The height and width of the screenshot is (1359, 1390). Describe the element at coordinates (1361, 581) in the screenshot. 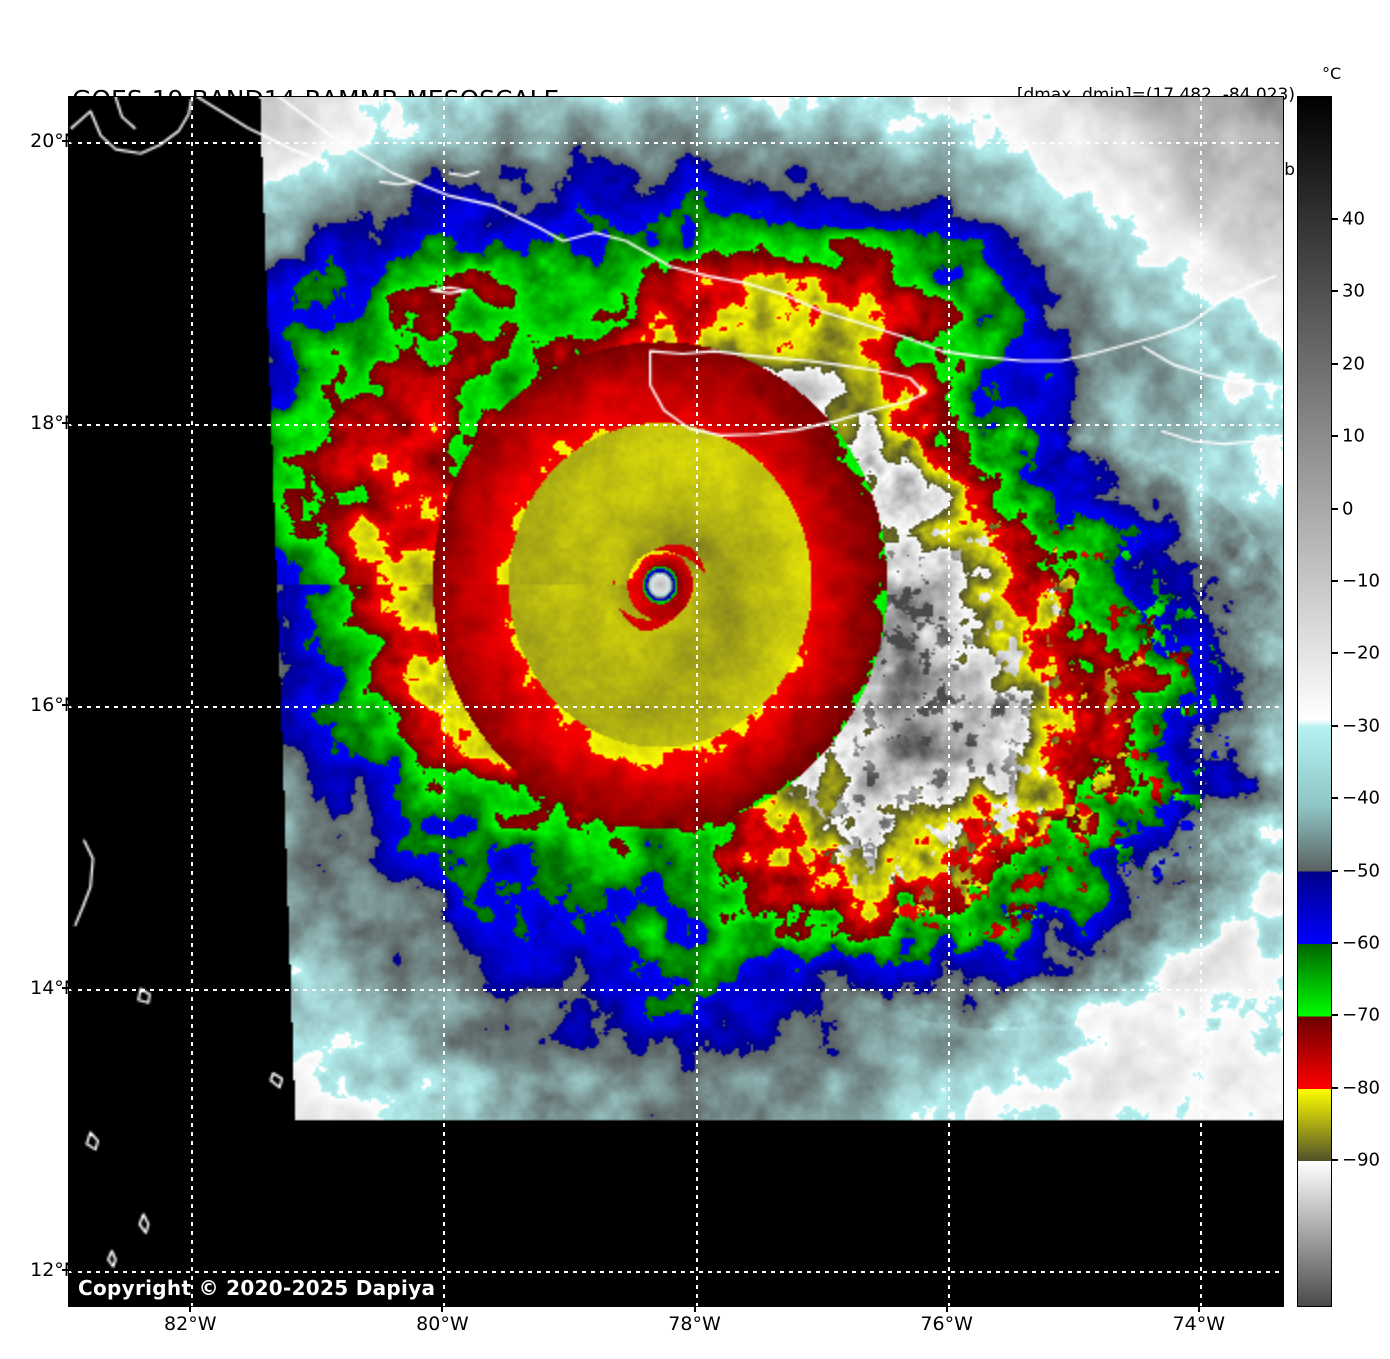

I see `colorbar-tick-label: −10` at that location.